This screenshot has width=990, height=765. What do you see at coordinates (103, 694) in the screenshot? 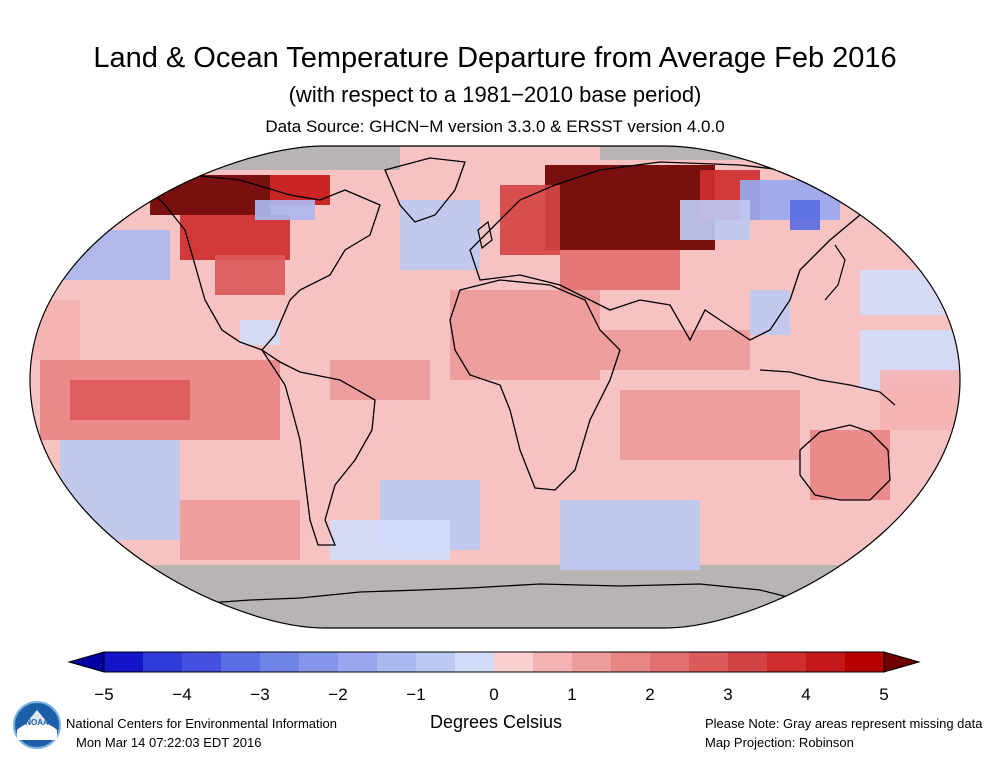
I see `colorbar-tick-label: −5` at bounding box center [103, 694].